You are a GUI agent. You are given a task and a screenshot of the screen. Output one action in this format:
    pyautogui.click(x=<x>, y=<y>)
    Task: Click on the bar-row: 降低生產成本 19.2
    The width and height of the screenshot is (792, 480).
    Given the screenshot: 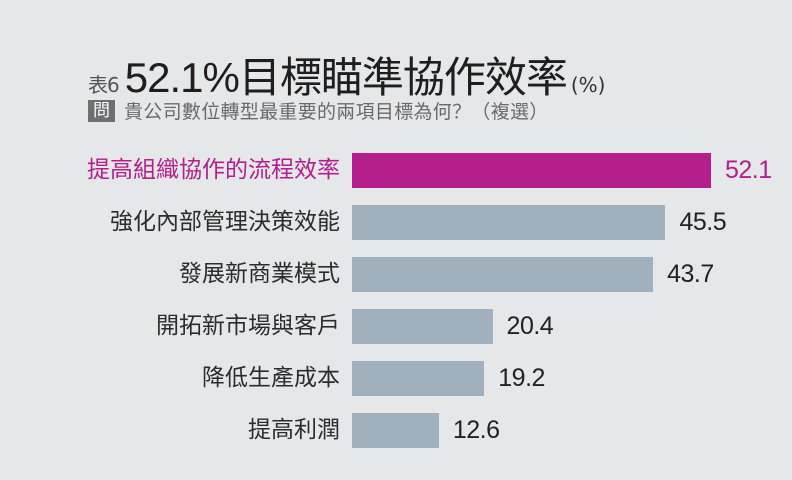 What is the action you would take?
    pyautogui.click(x=396, y=378)
    